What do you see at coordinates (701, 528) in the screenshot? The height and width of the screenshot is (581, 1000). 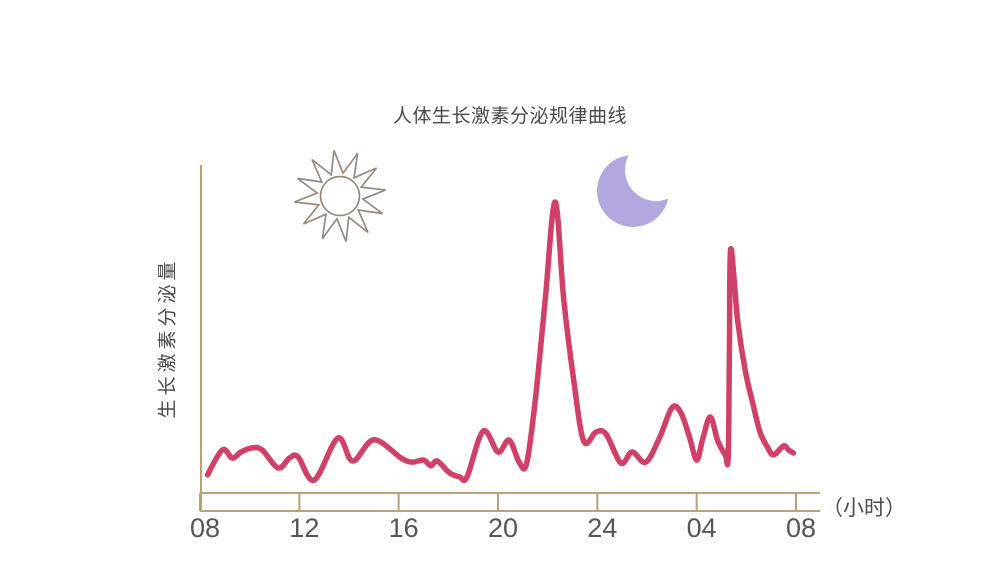 I see `x-tick-label: 04` at bounding box center [701, 528].